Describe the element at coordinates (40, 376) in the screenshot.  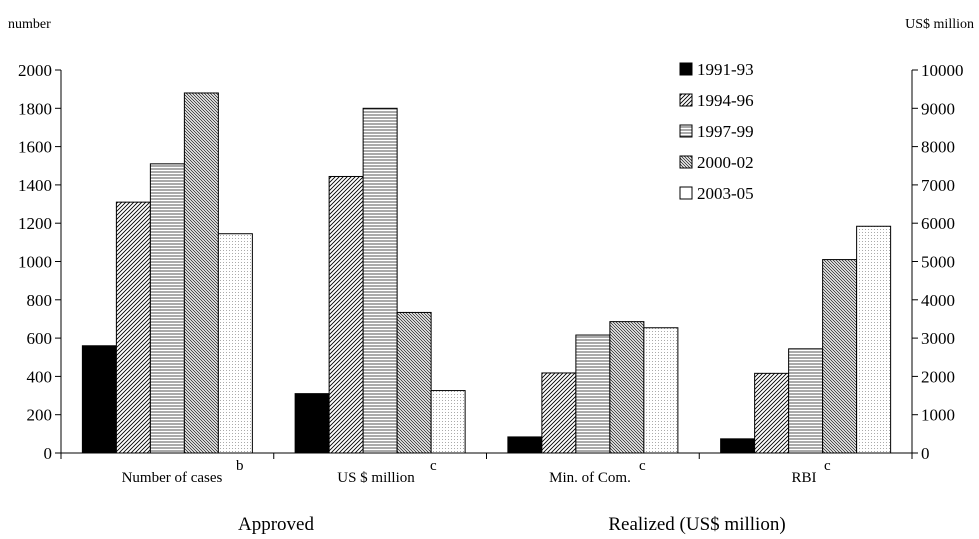
I see `left-tick-label: 400` at that location.